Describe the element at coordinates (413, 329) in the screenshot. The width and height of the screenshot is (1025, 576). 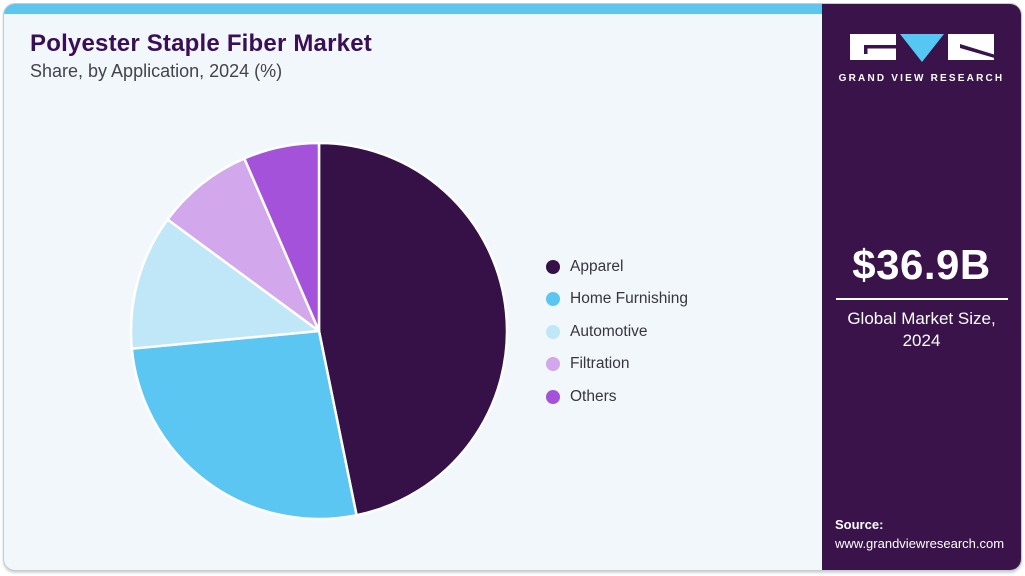
I see `pie-slice-apparel` at that location.